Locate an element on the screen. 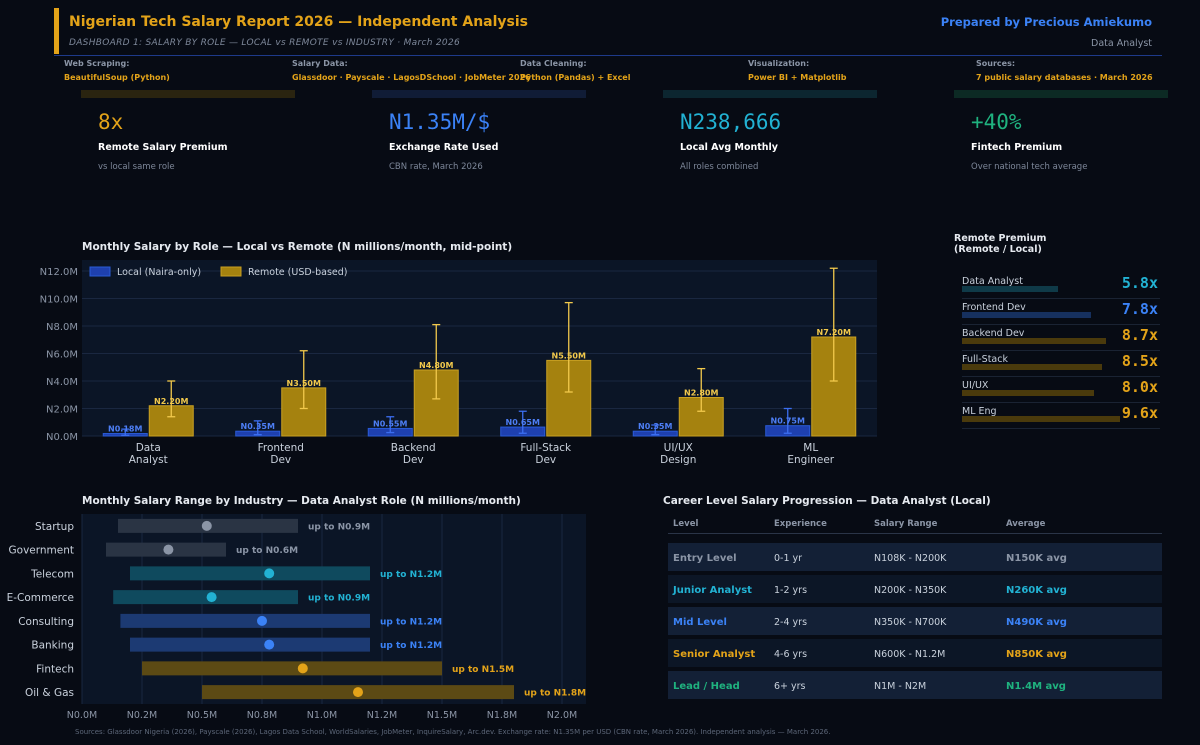 This screenshot has width=1200, height=745. career-row: Lead / Head 6+ yrs N1M - N2M N1.4M avg is located at coordinates (915, 685).